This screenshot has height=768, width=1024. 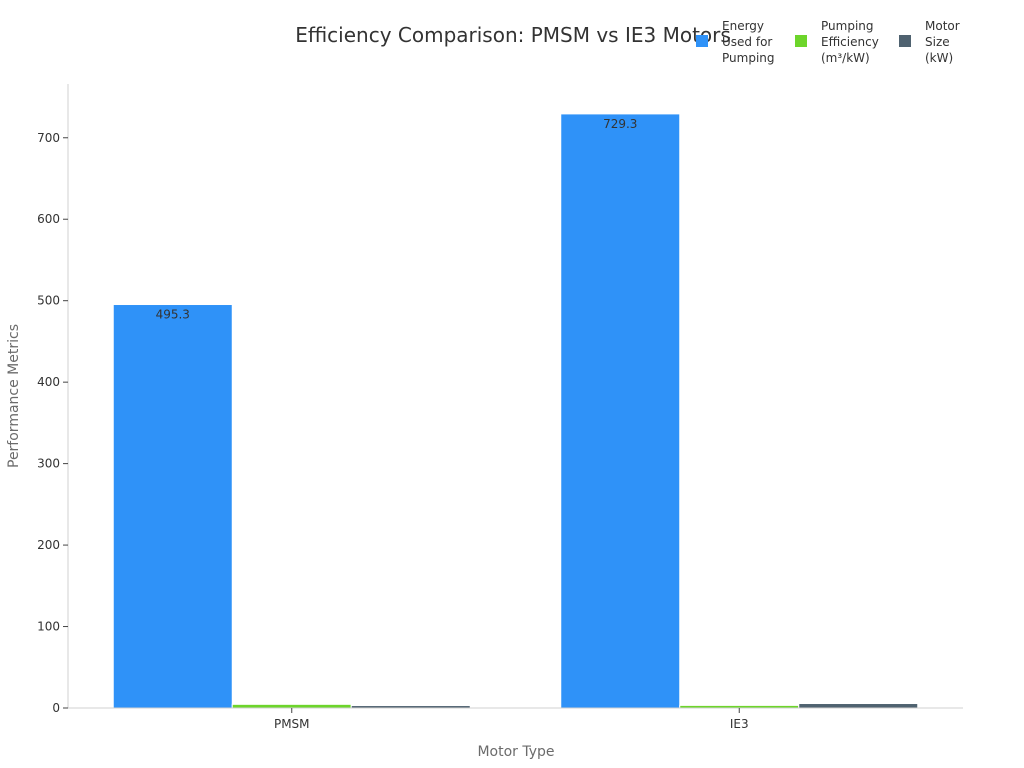 I want to click on y-tick-label: 700, so click(x=48, y=138).